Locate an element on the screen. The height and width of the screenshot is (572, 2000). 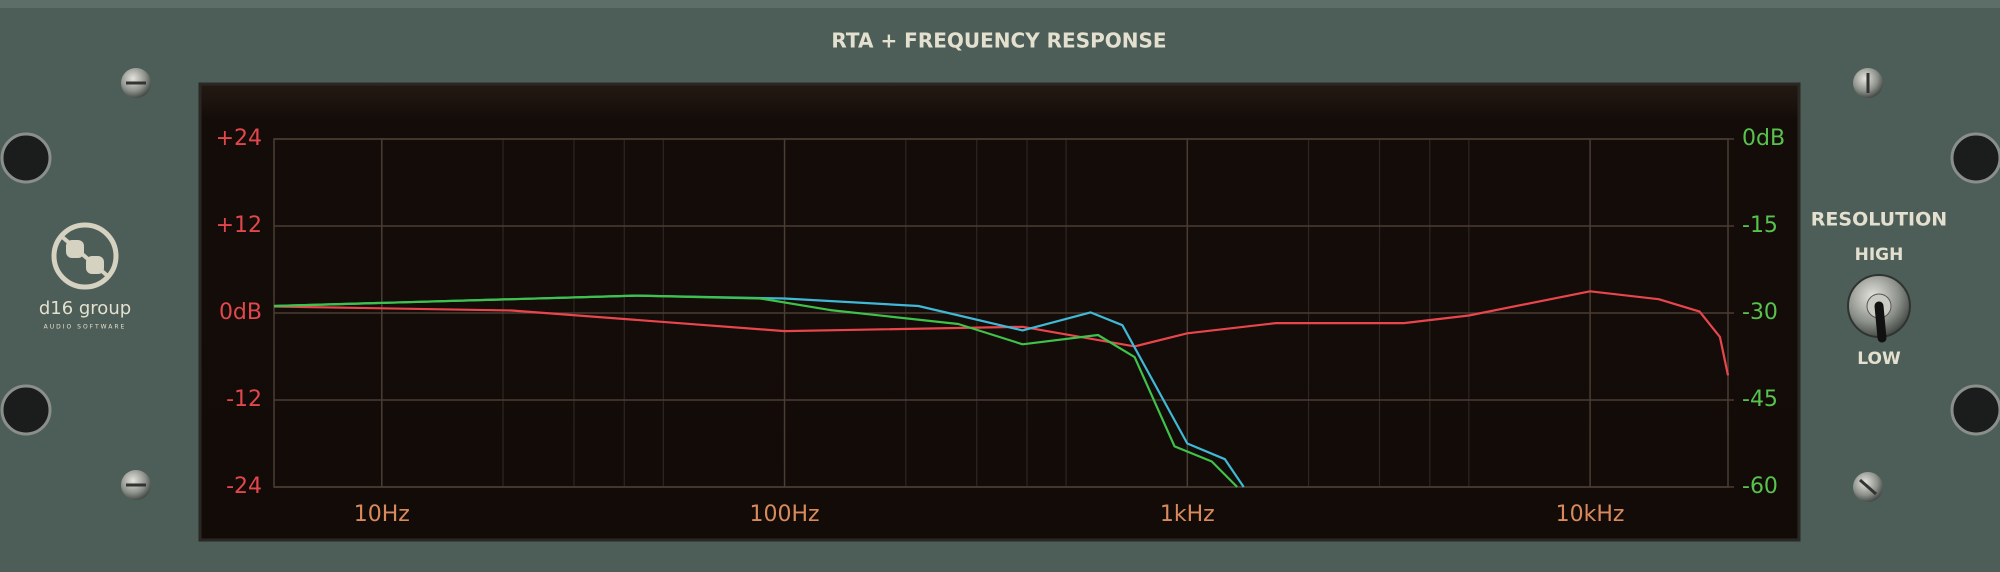
y2-tick-label: -45 is located at coordinates (1760, 399).